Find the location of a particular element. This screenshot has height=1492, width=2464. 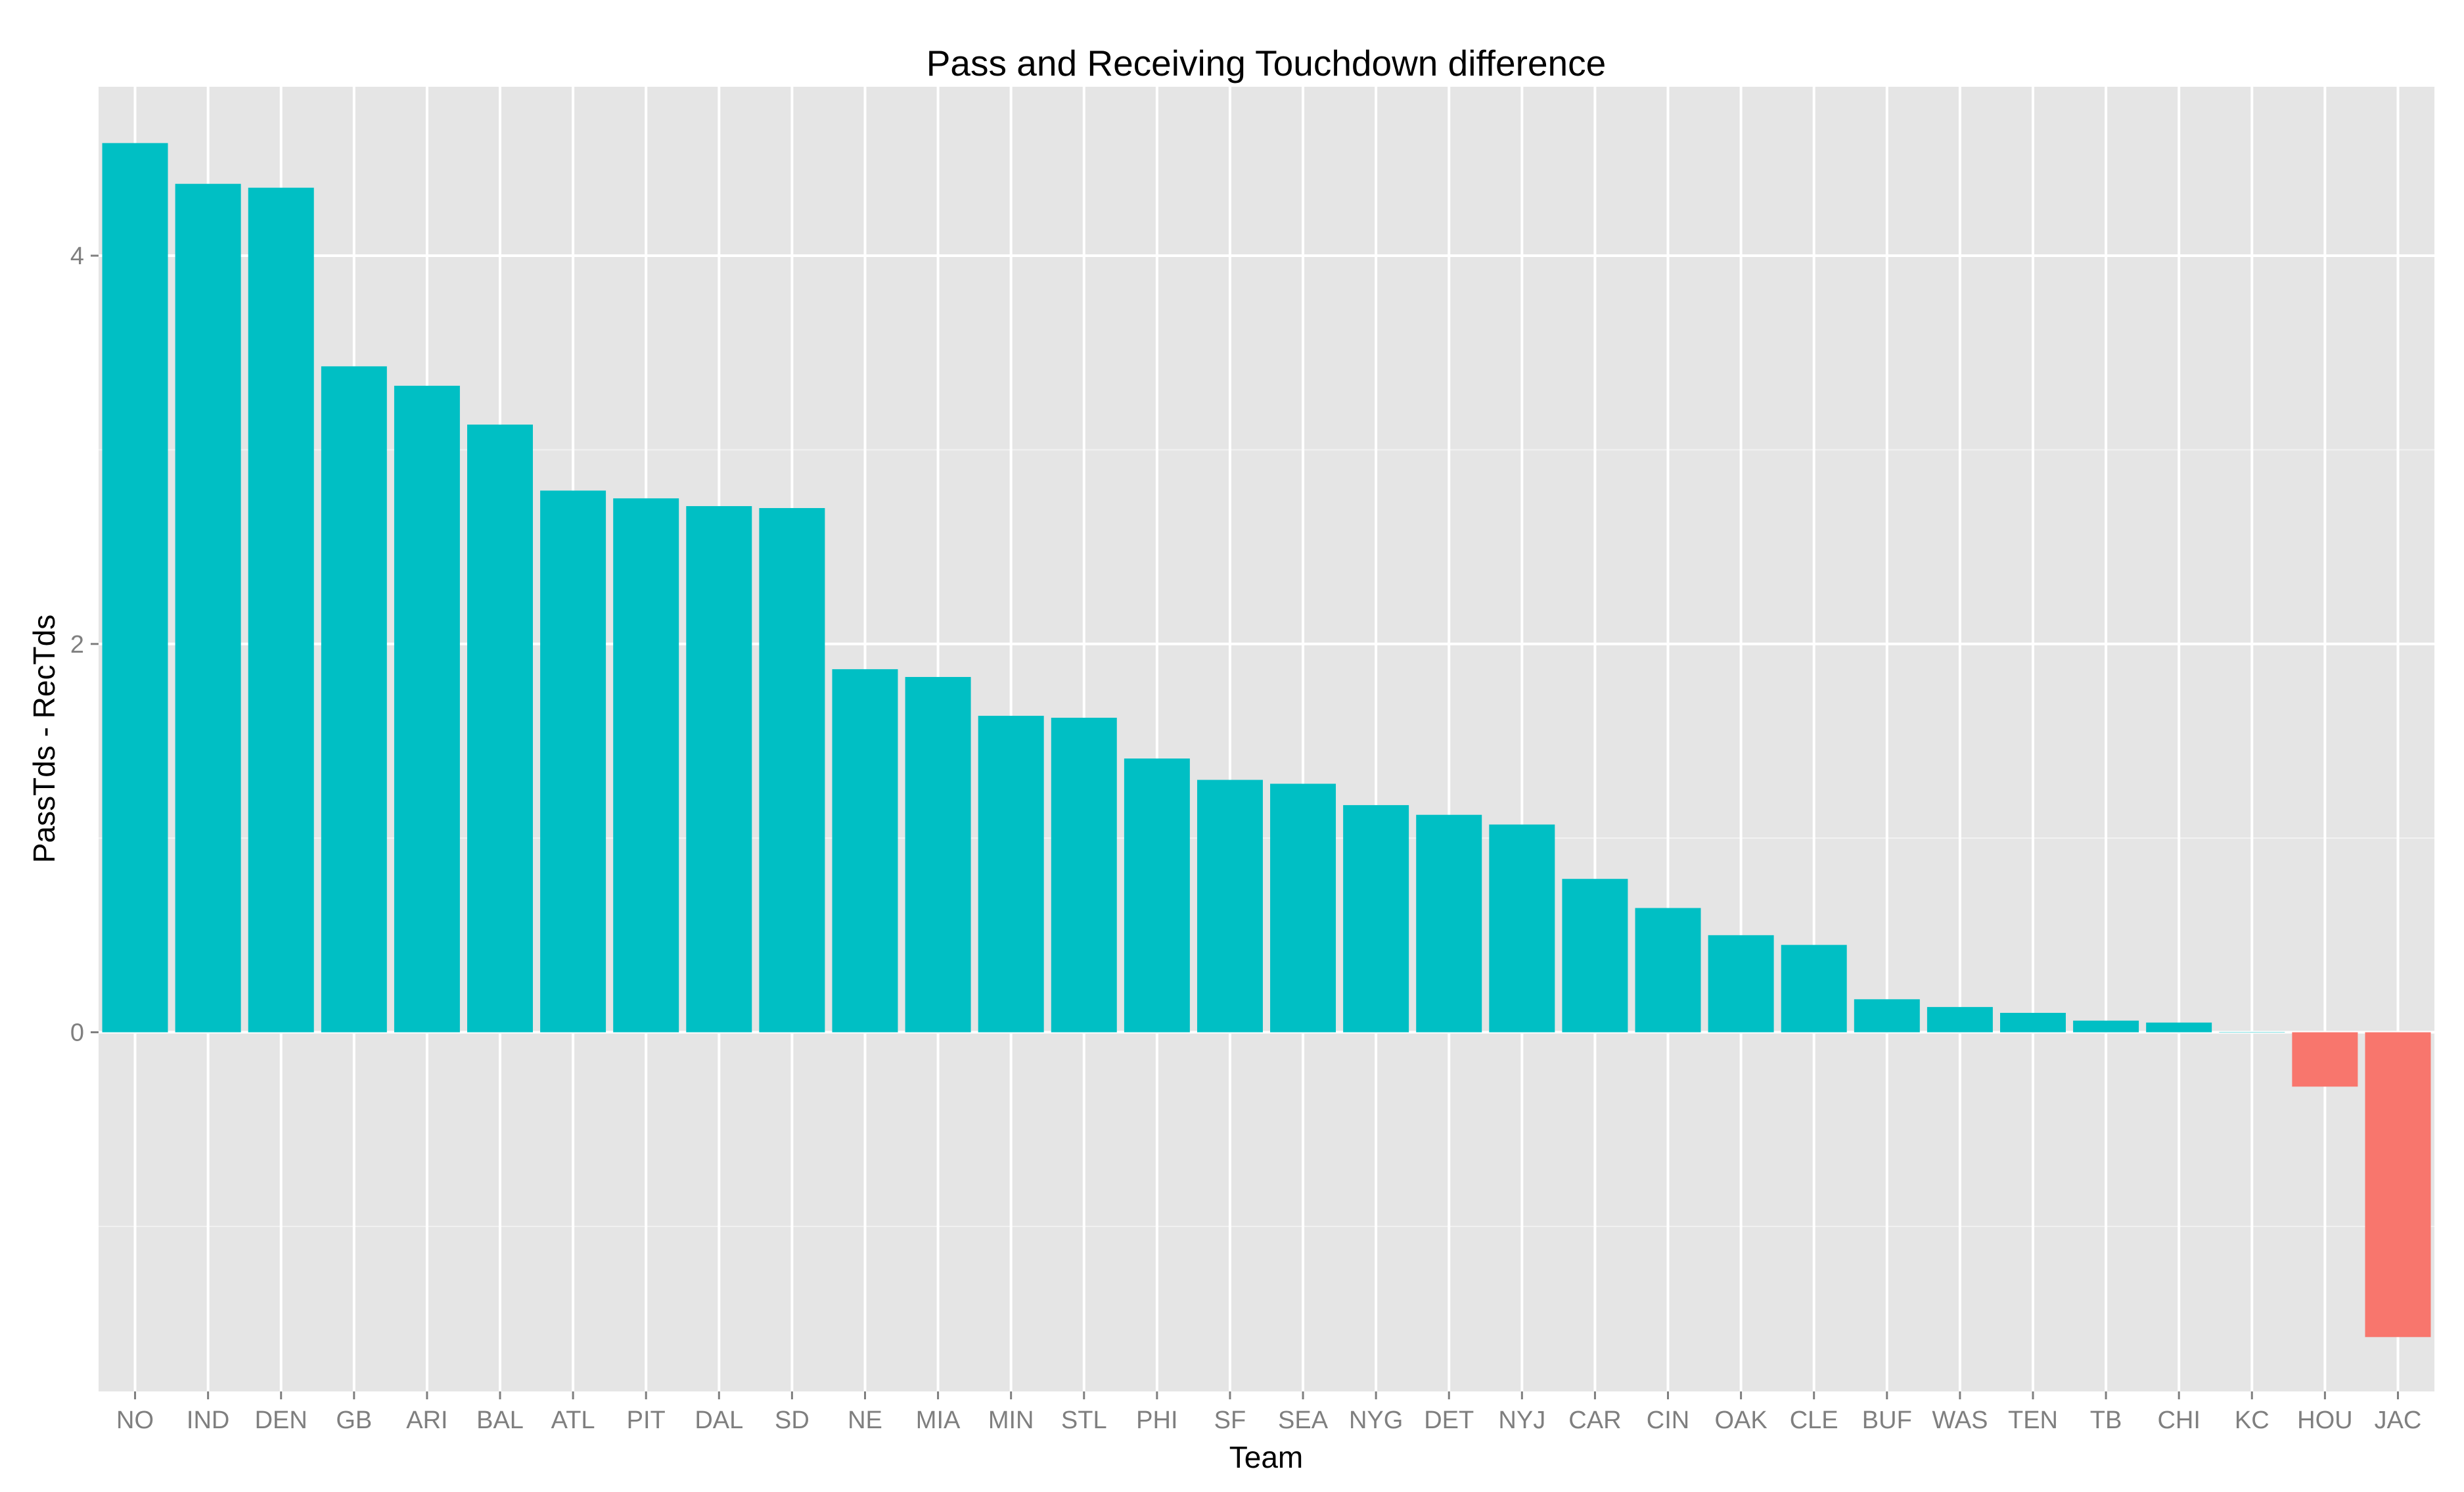

bar-no is located at coordinates (135, 588).